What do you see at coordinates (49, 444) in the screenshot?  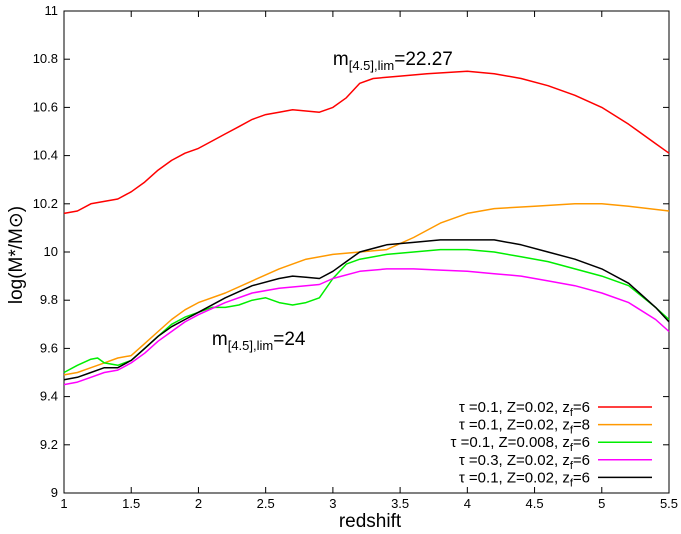 I see `y-tick-label: 9.2` at bounding box center [49, 444].